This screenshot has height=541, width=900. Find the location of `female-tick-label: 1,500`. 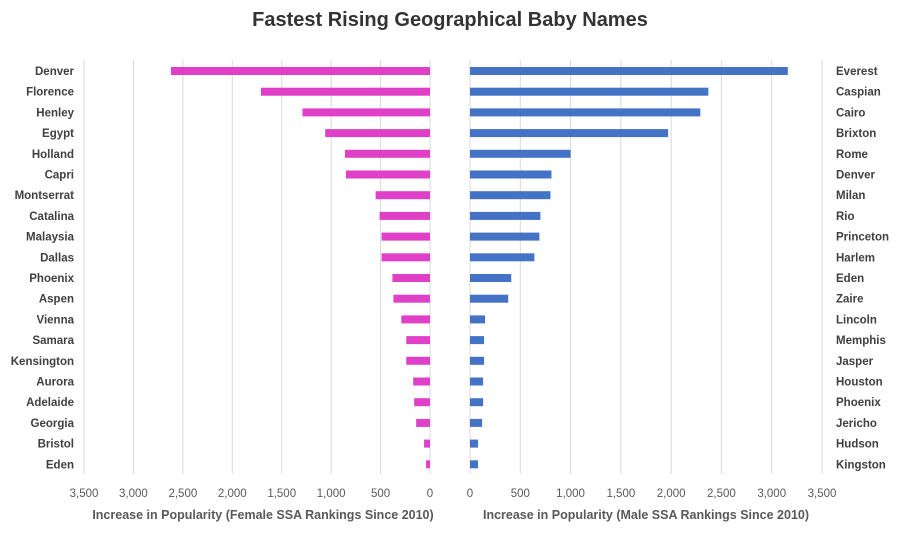

female-tick-label: 1,500 is located at coordinates (281, 494).